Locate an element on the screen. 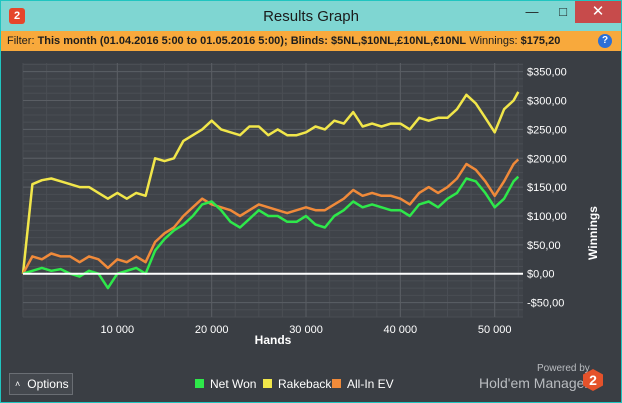  x-tick-label: 50 000 is located at coordinates (495, 330).